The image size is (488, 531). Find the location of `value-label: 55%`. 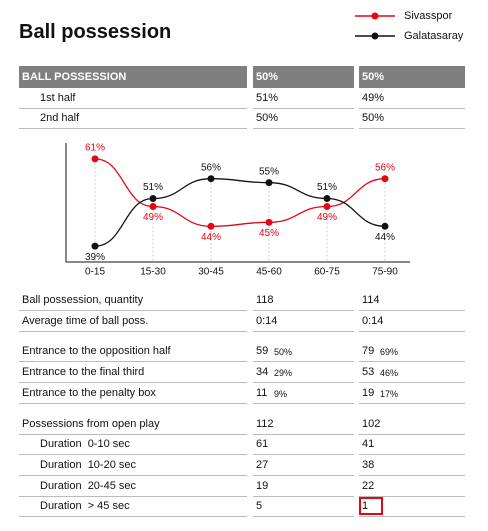

value-label: 55% is located at coordinates (269, 171).